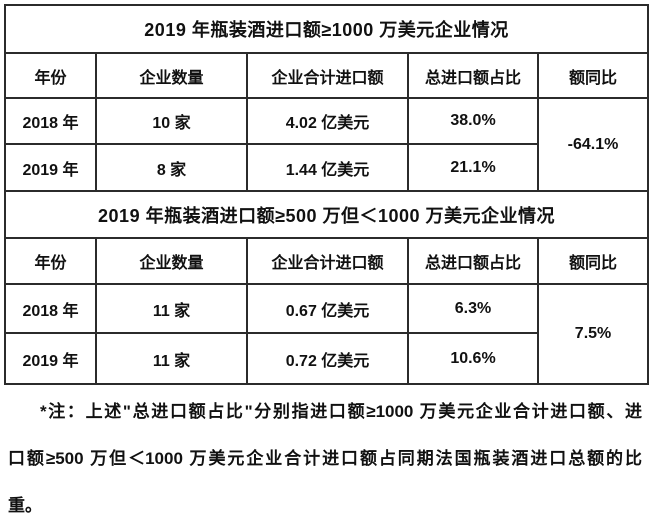 The height and width of the screenshot is (516, 650). I want to click on table2-header-yoy: 额同比, so click(593, 261).